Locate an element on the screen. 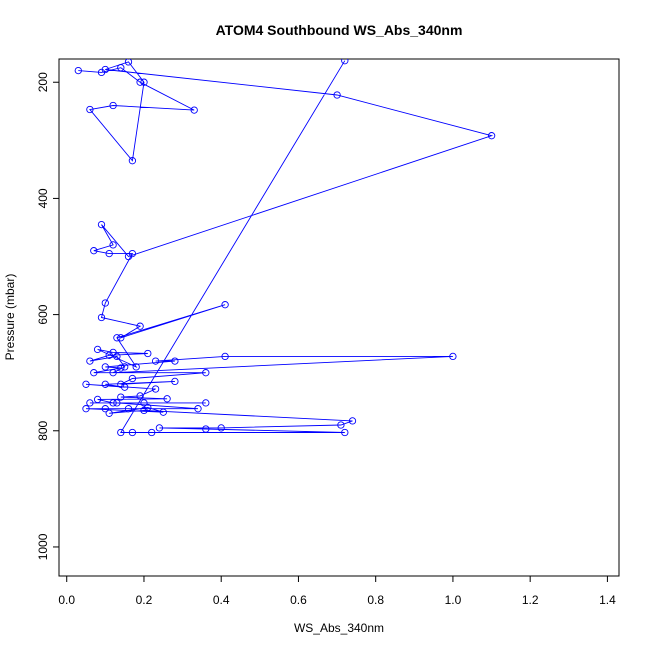 This screenshot has width=650, height=650. y-tick-label: 1000 is located at coordinates (43, 546).